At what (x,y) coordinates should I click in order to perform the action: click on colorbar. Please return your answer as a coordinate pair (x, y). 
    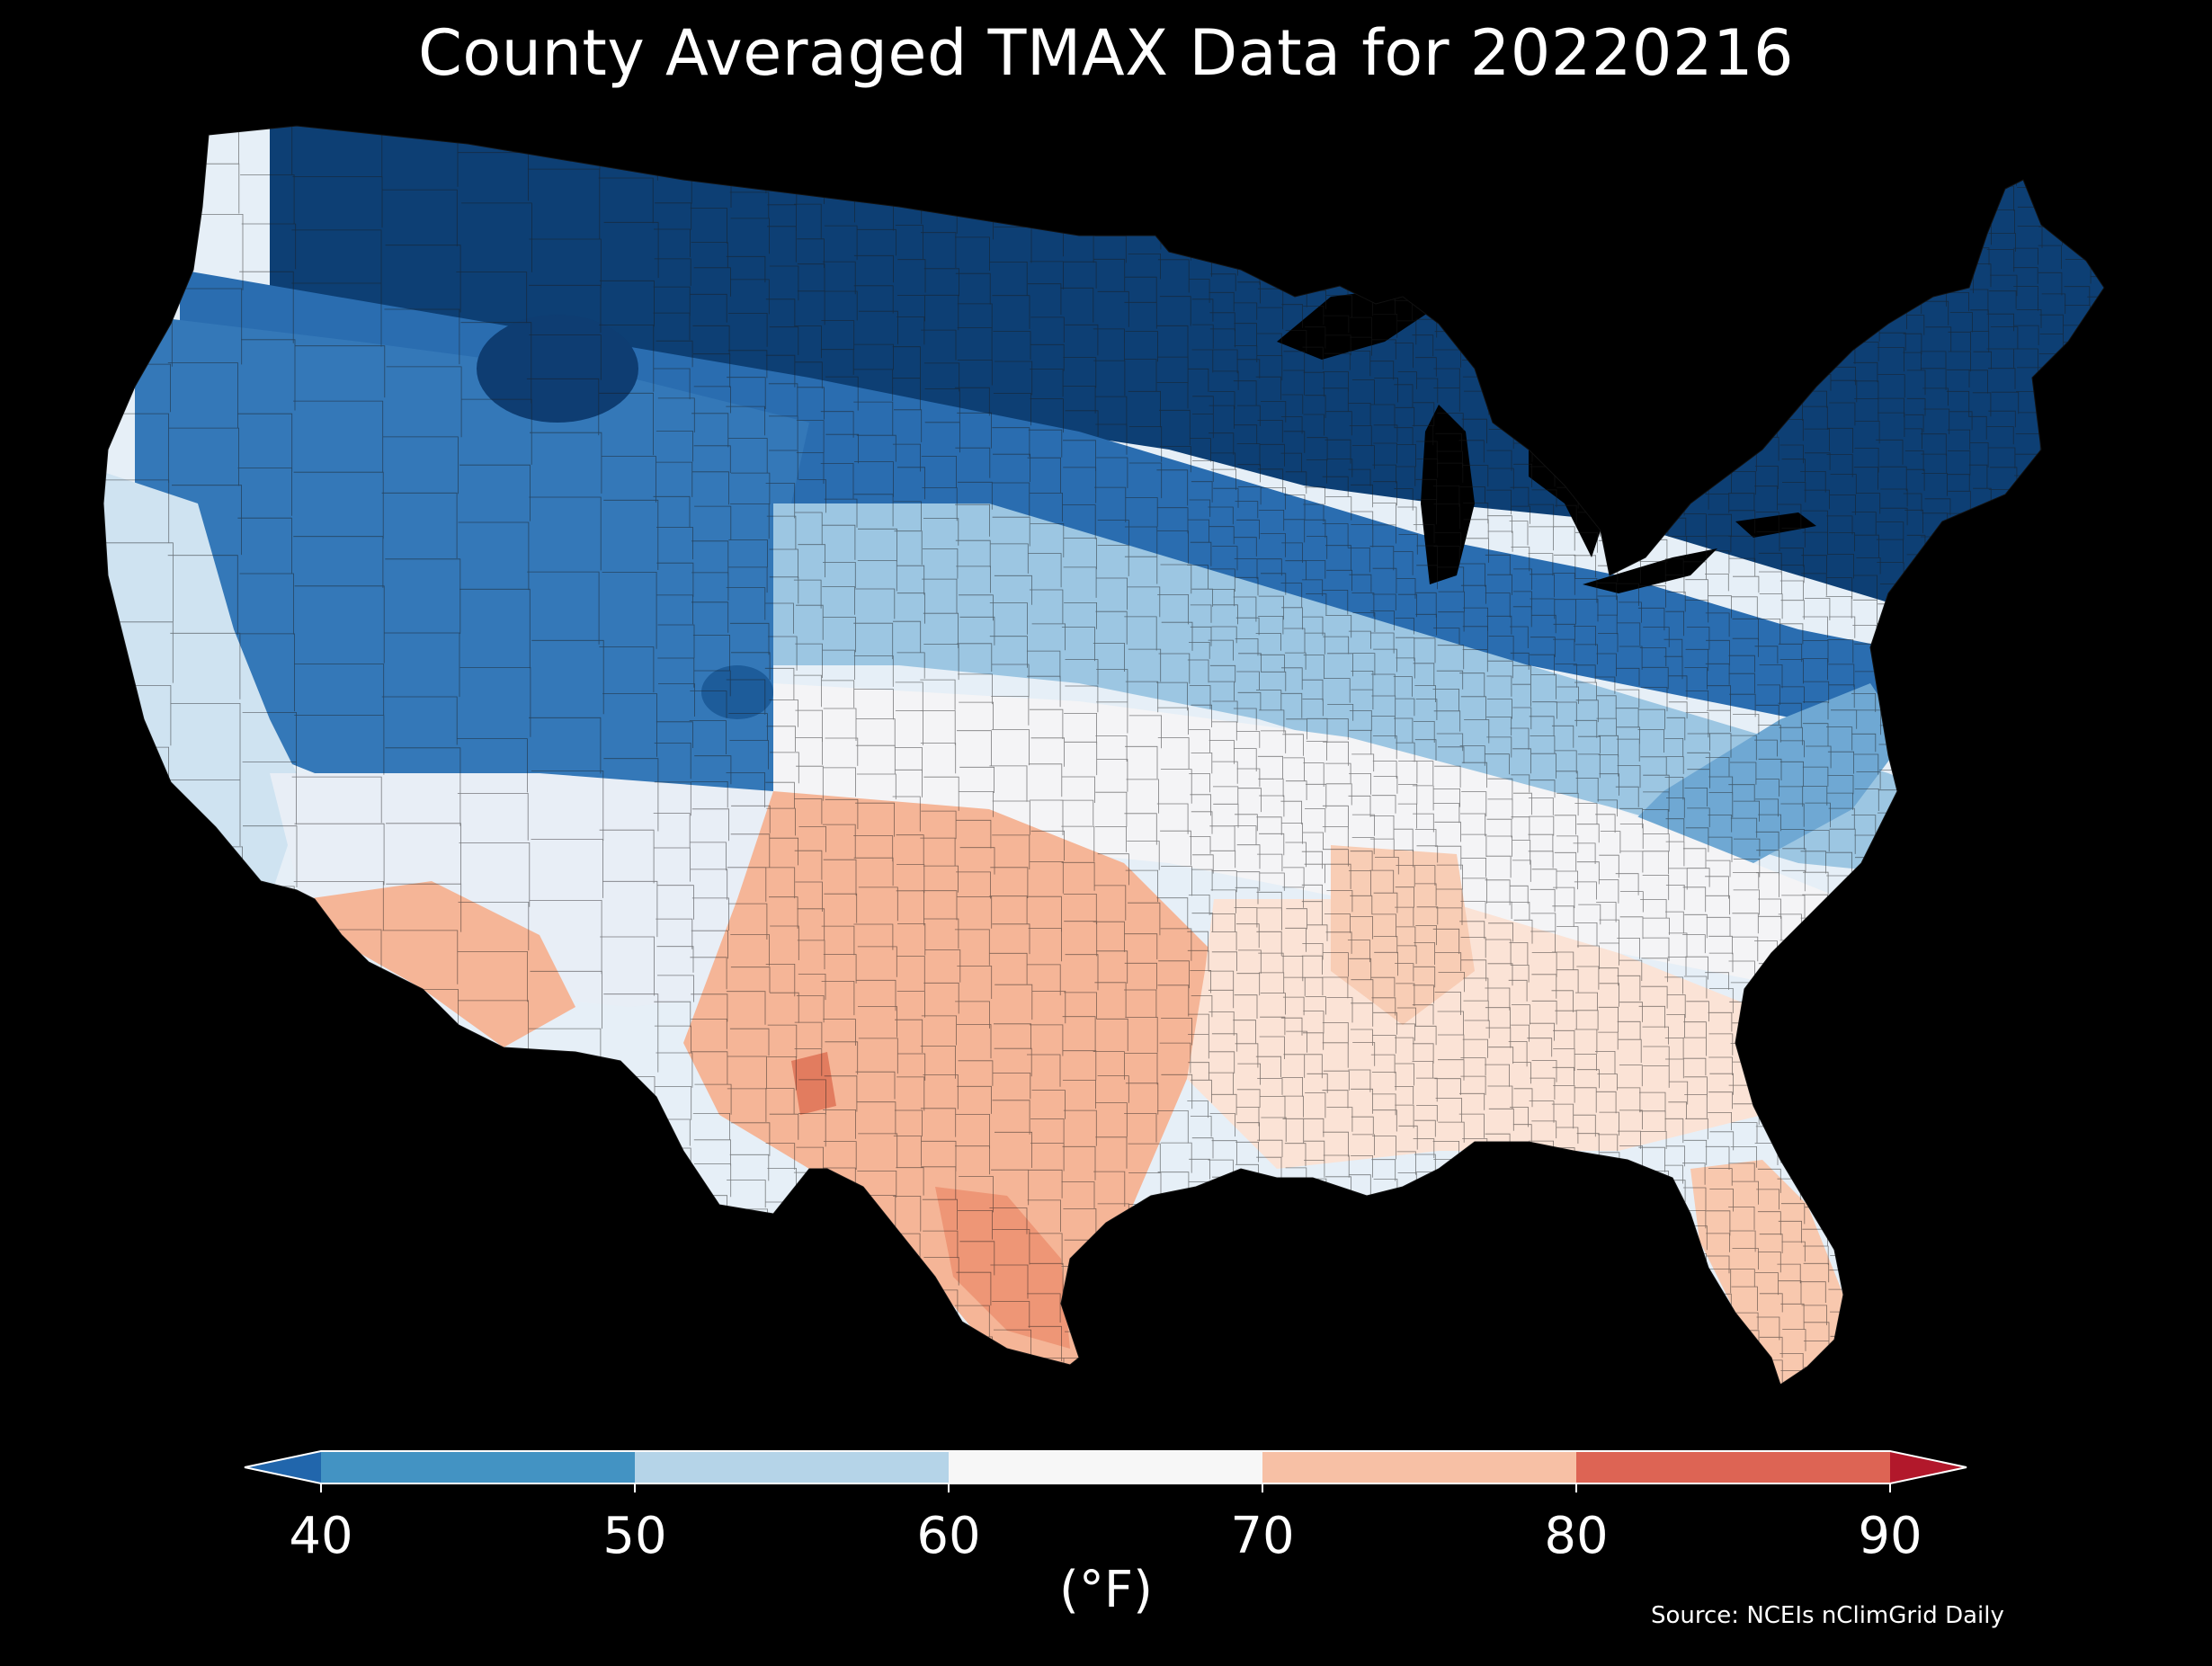
    Looking at the image, I should click on (1105, 1471).